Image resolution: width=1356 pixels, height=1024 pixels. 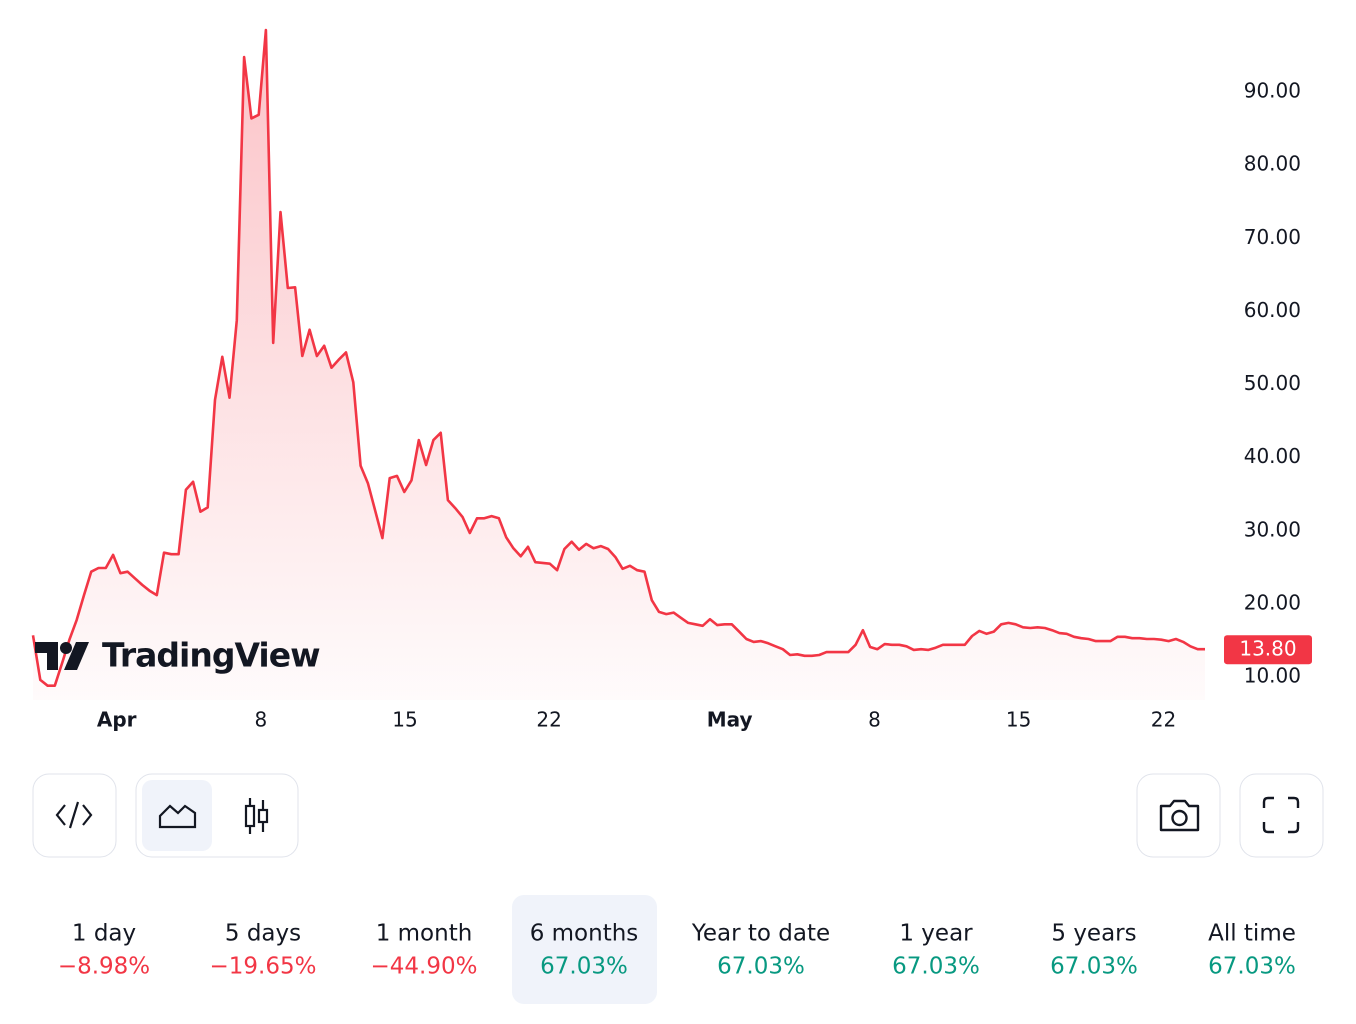 What do you see at coordinates (211, 655) in the screenshot?
I see `logo-text: TradingView` at bounding box center [211, 655].